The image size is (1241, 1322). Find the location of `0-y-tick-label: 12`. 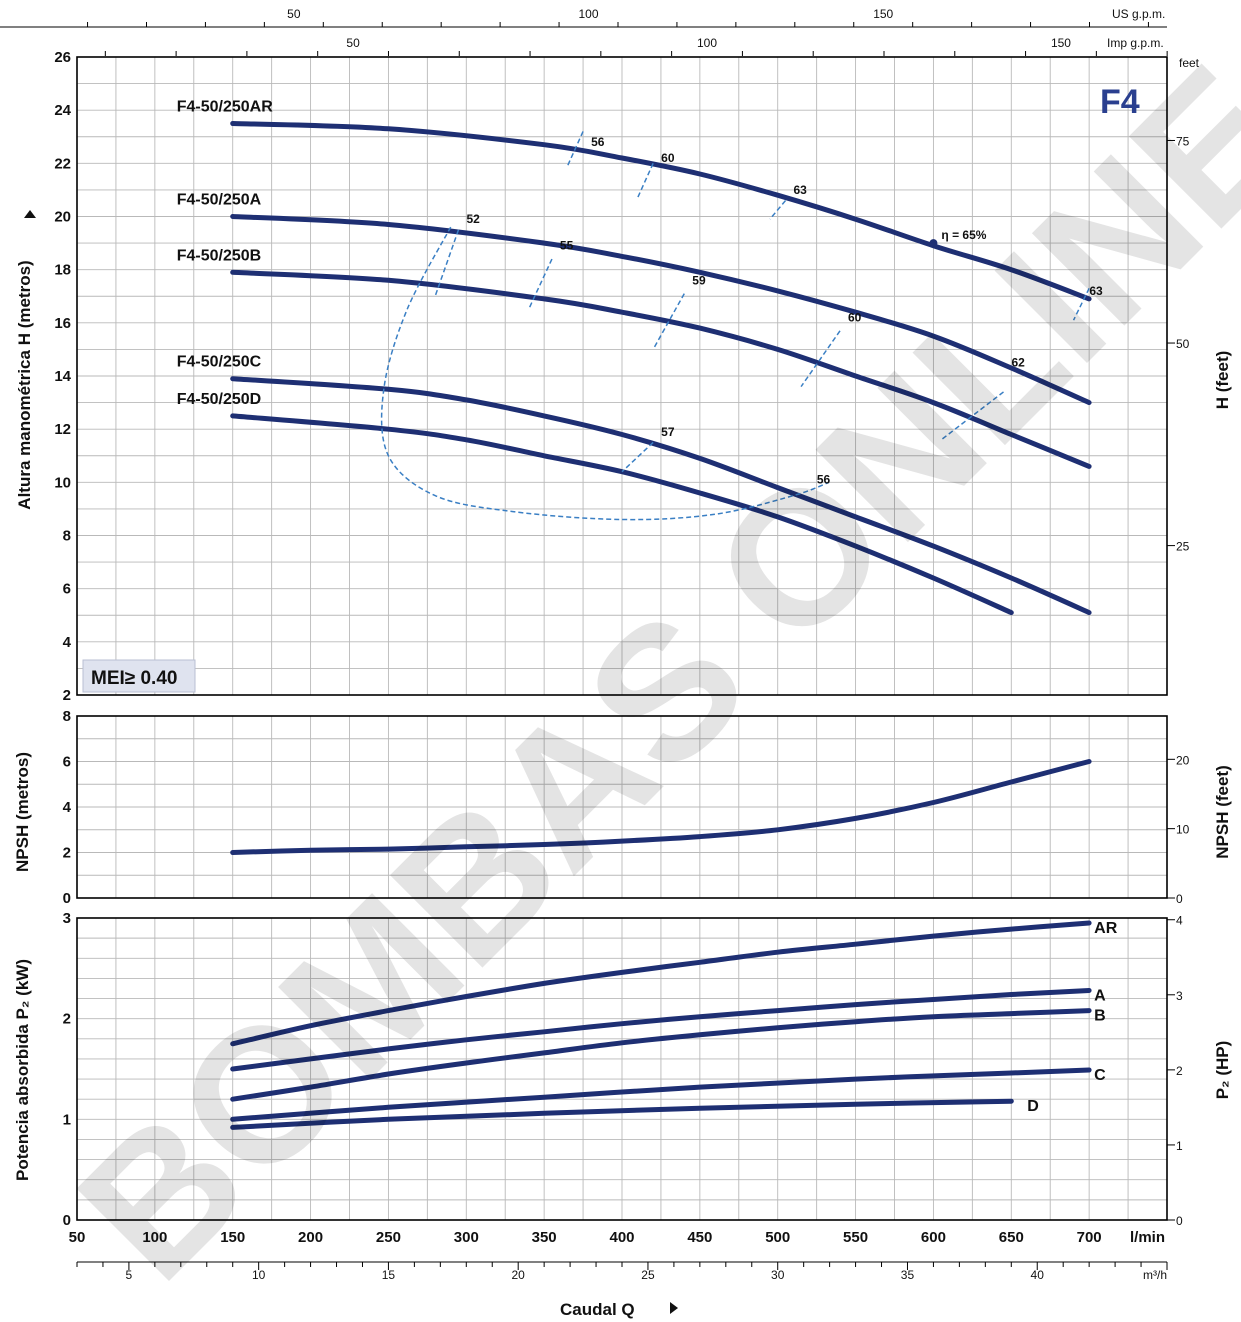

0-y-tick-label: 12 is located at coordinates (62, 429).